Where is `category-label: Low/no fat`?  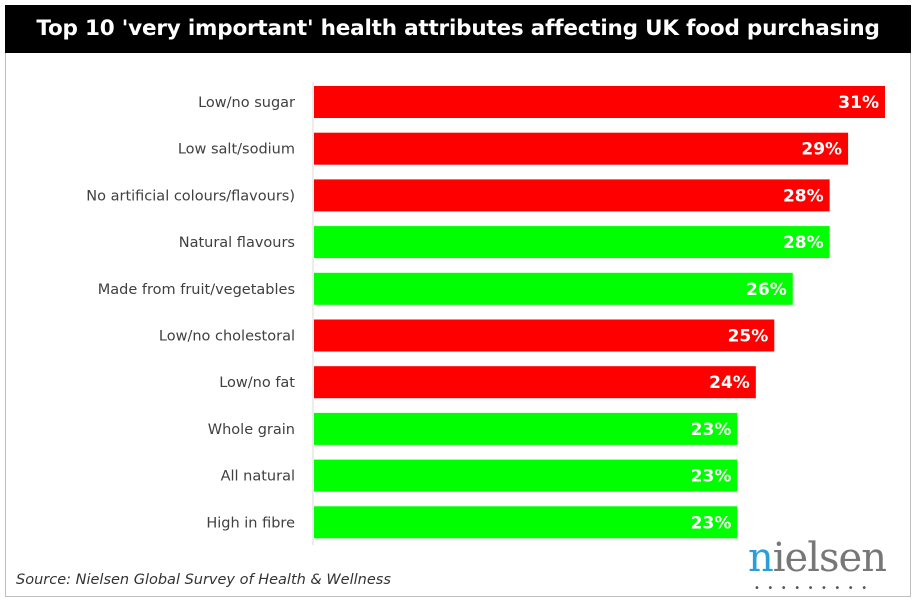 category-label: Low/no fat is located at coordinates (257, 383).